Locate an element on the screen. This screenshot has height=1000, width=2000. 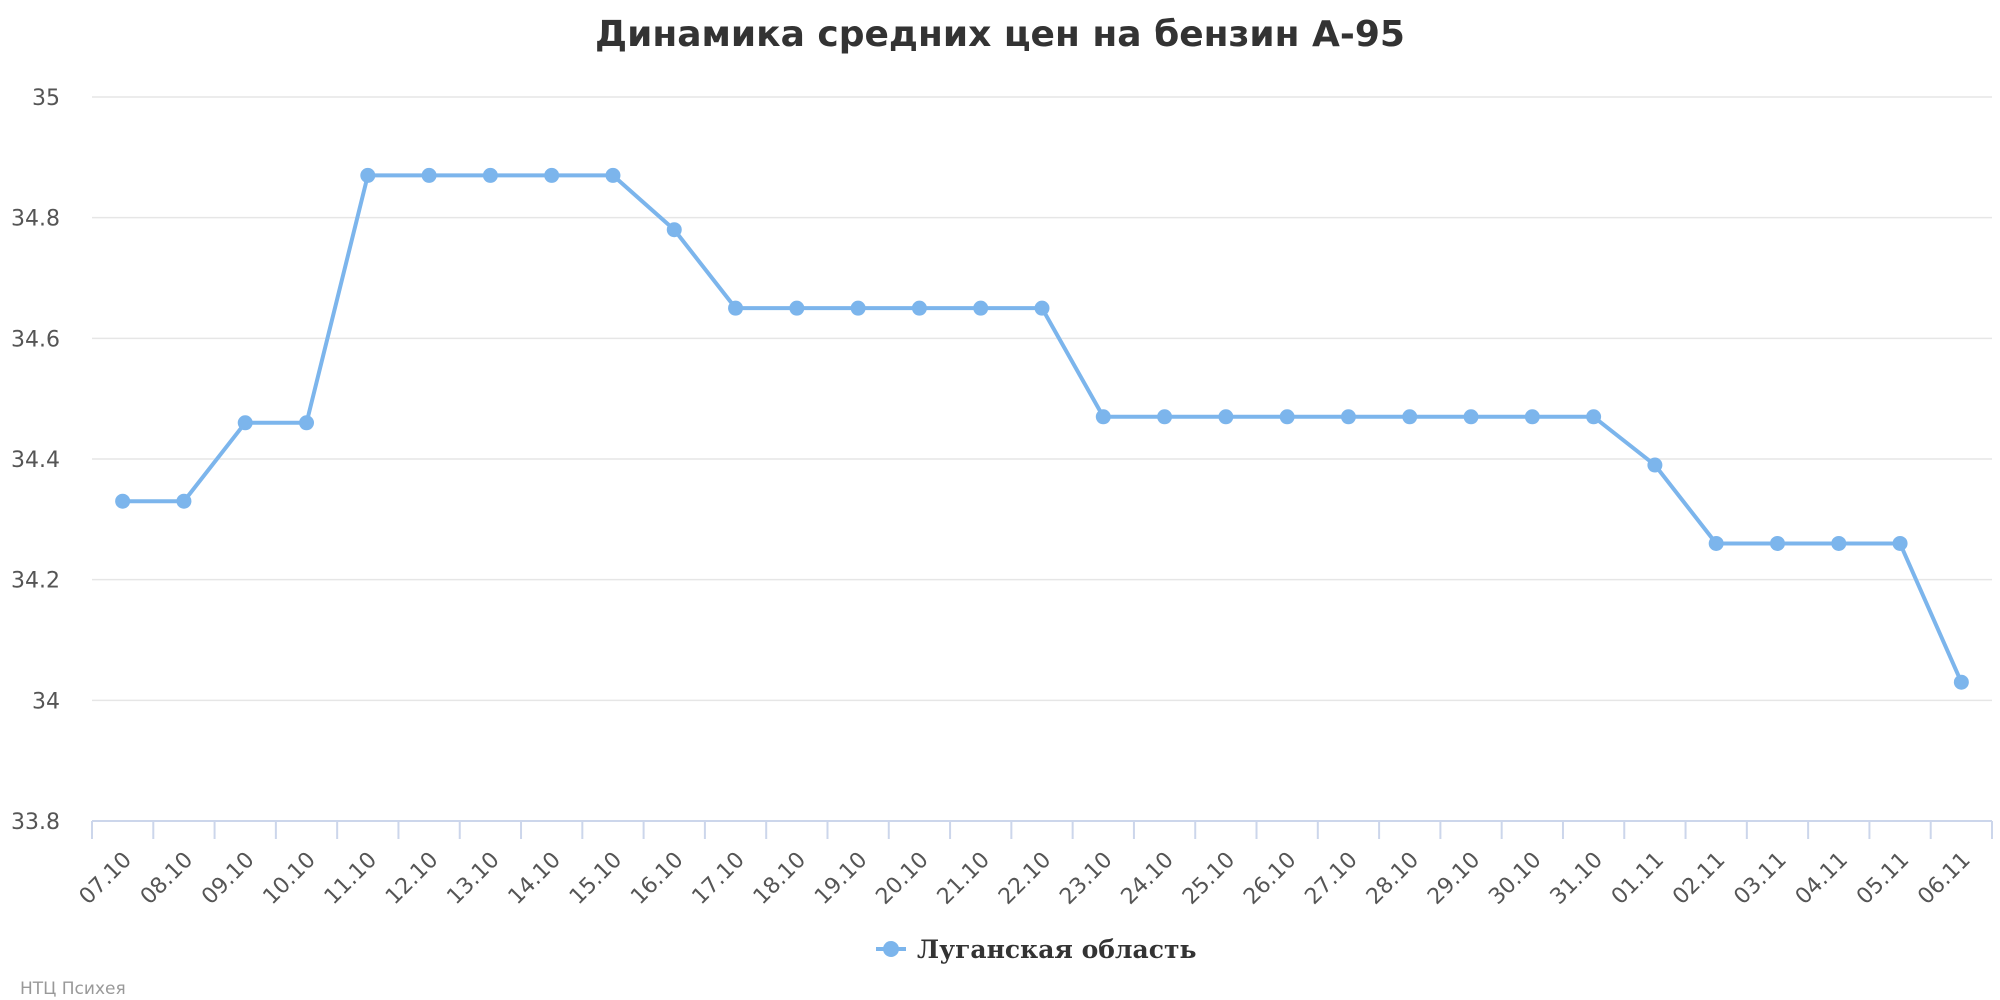
chart-title: Динамика средних цен на бензин А-95 is located at coordinates (1000, 34).